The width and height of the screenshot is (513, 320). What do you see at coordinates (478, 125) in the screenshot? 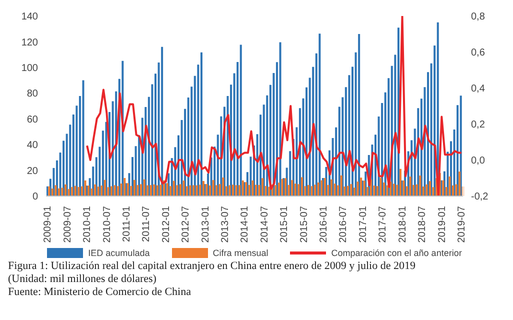
I see `y2-tick-label: 0,2` at bounding box center [478, 125].